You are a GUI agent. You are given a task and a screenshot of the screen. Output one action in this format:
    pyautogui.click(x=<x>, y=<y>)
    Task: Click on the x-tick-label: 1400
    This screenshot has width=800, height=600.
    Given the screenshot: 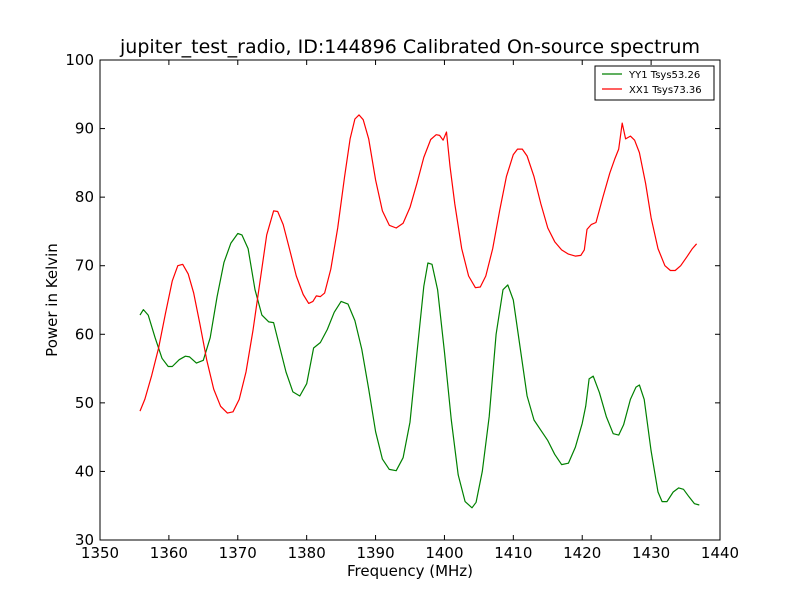 What is the action you would take?
    pyautogui.click(x=444, y=553)
    